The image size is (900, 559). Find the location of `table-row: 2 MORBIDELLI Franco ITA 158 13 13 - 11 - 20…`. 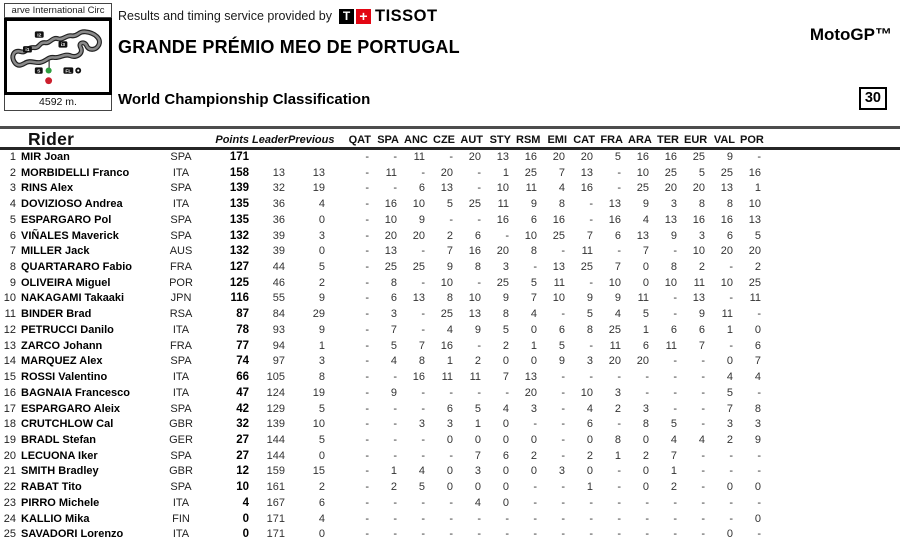

table-row: 2 MORBIDELLI Franco ITA 158 13 13 - 11 - 20… is located at coordinates (450, 174).